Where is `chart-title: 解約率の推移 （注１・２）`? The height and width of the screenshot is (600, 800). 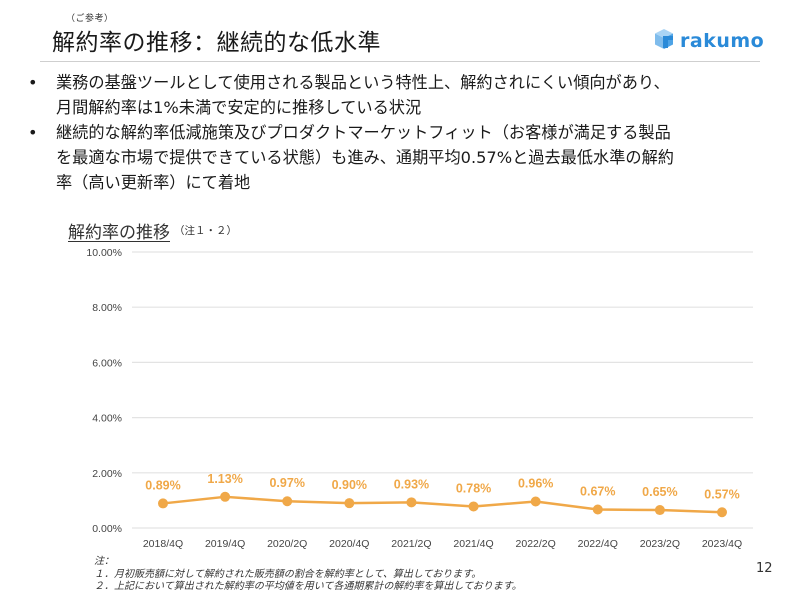 chart-title: 解約率の推移 （注１・２） is located at coordinates (152, 230).